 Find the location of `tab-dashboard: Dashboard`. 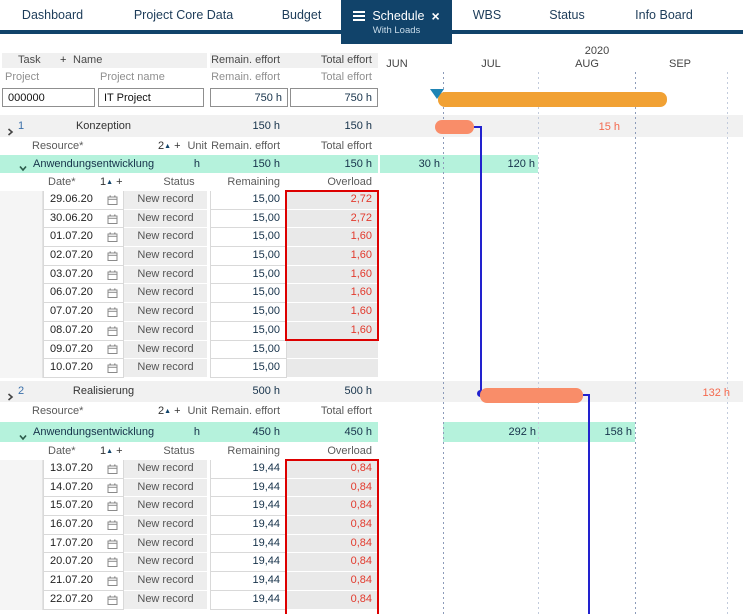

tab-dashboard: Dashboard is located at coordinates (52, 15).